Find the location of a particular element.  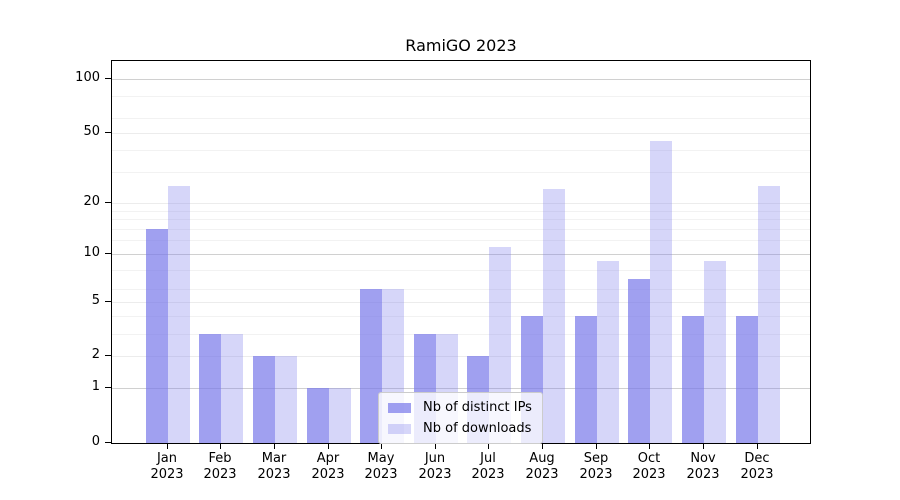

bar-downloads-oct is located at coordinates (661, 292).